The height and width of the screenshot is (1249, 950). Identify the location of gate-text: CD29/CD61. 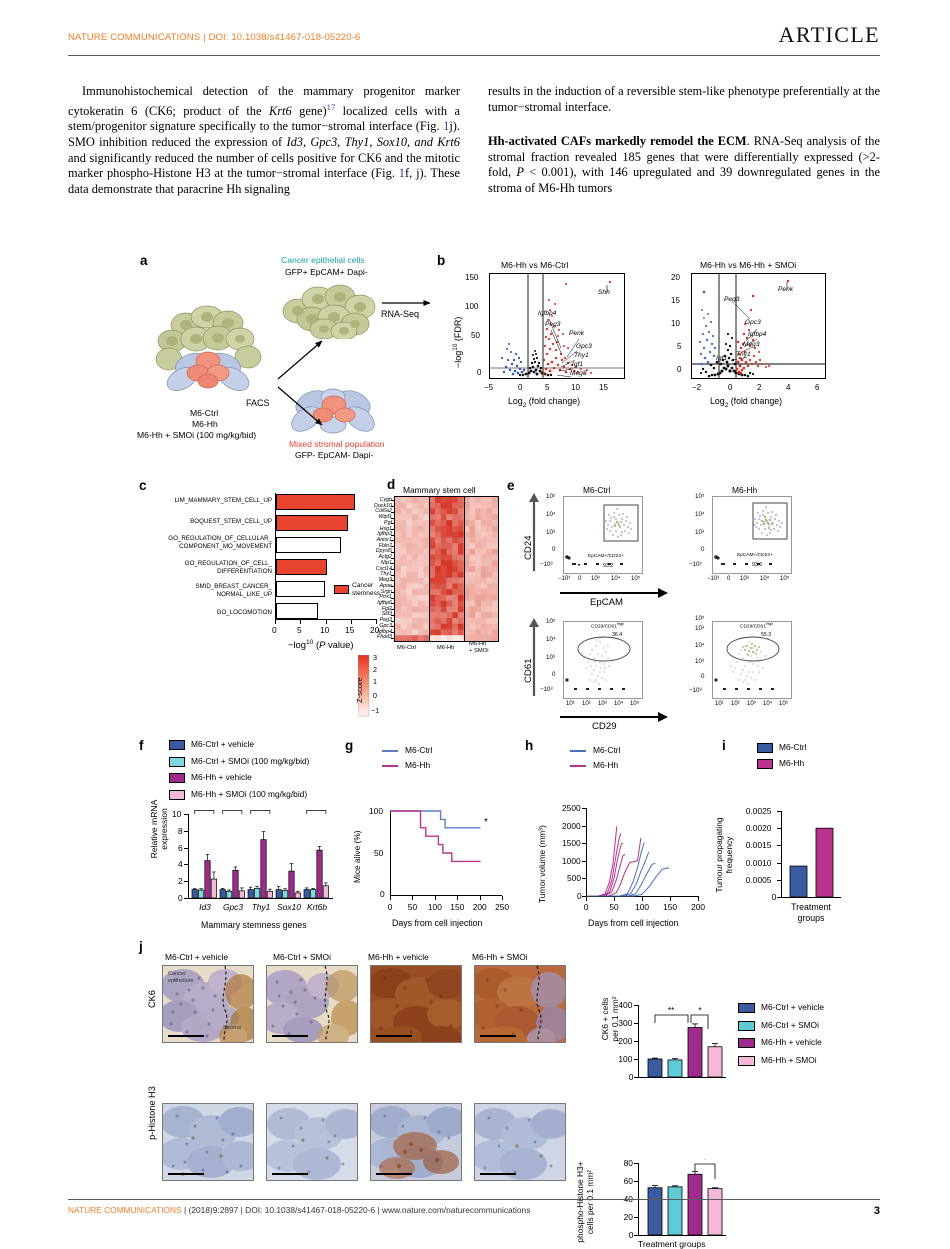
(604, 627).